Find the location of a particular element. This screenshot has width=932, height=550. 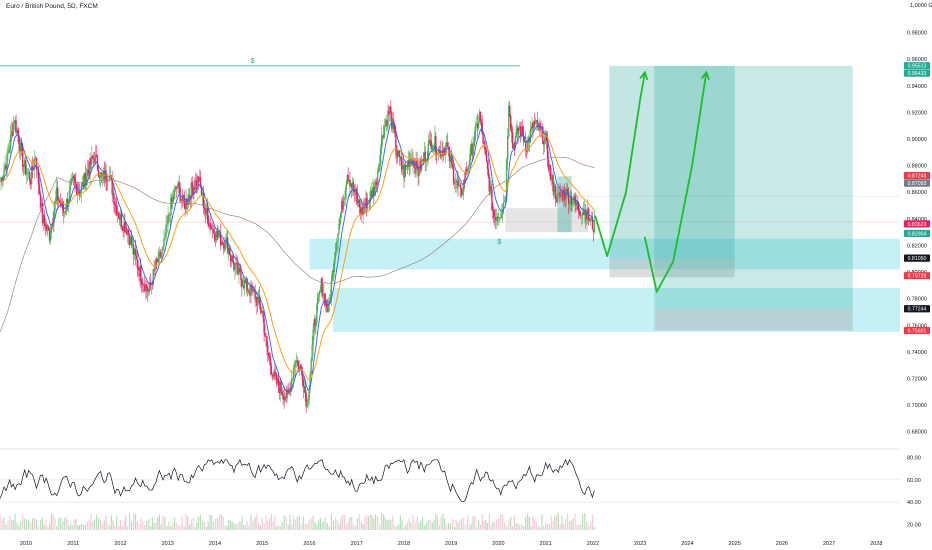

y-tick: 0.76000 is located at coordinates (917, 326).